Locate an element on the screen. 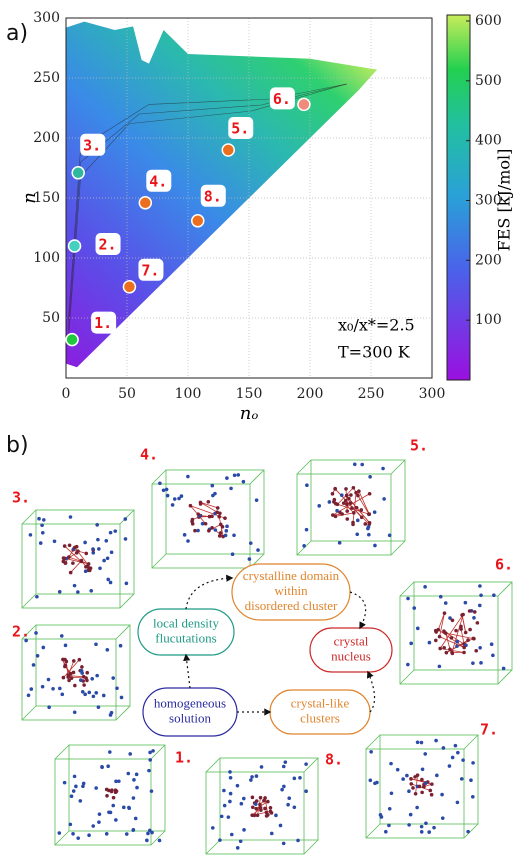 This screenshot has width=530, height=858. arrow is located at coordinates (187, 671).